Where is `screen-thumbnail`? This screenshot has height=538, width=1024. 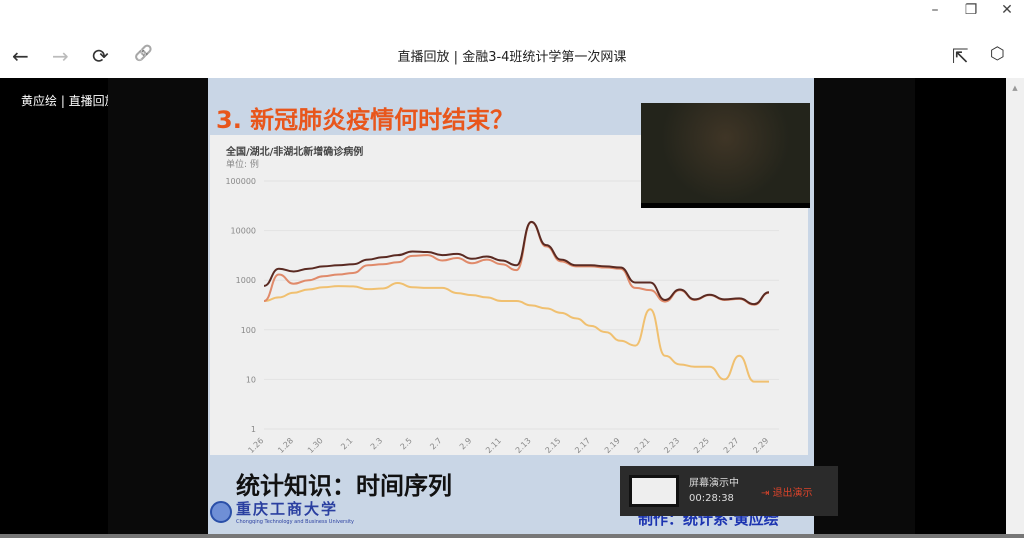 screen-thumbnail is located at coordinates (654, 491).